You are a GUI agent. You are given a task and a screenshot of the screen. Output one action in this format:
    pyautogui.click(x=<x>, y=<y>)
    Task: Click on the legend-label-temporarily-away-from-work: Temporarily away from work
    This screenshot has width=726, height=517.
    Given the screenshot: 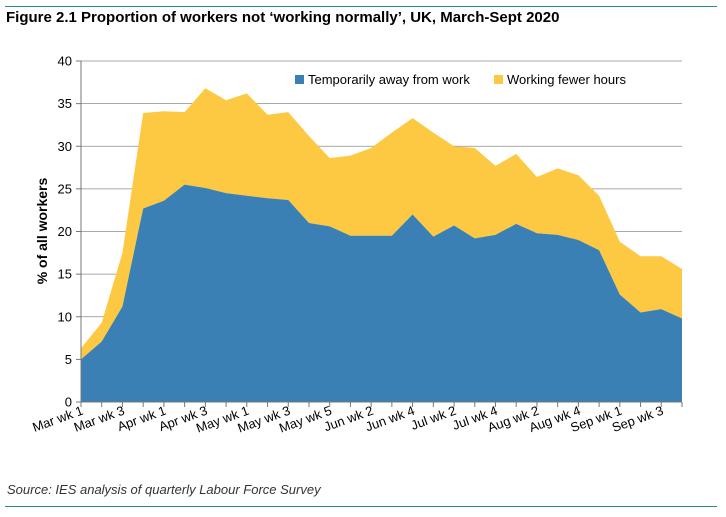 What is the action you would take?
    pyautogui.click(x=389, y=79)
    